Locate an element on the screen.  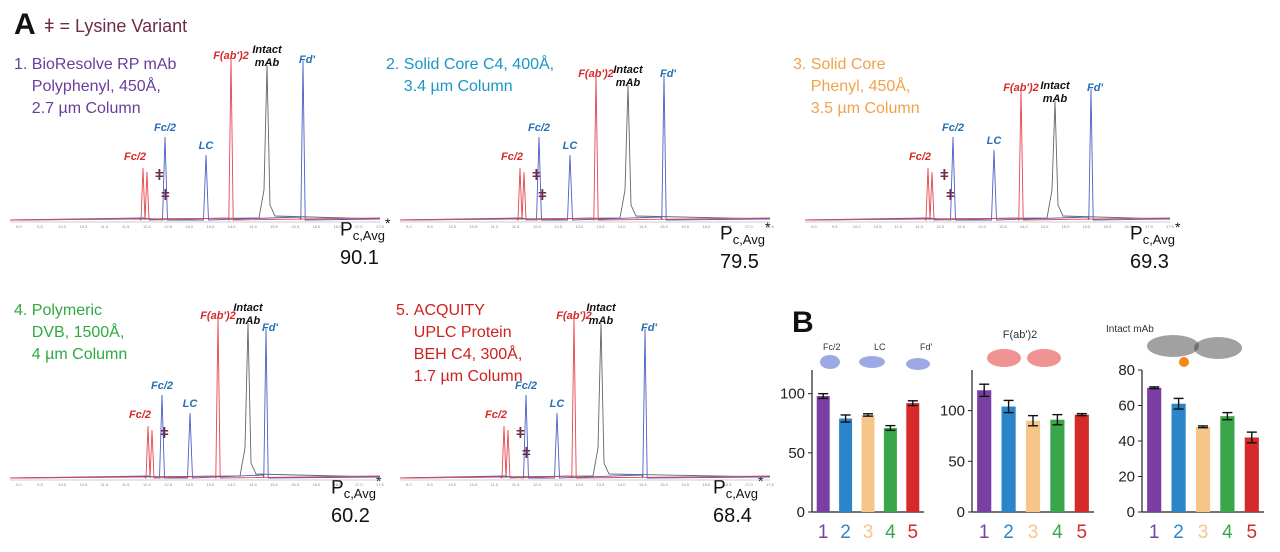
column-number: 5. is located at coordinates (405, 310).